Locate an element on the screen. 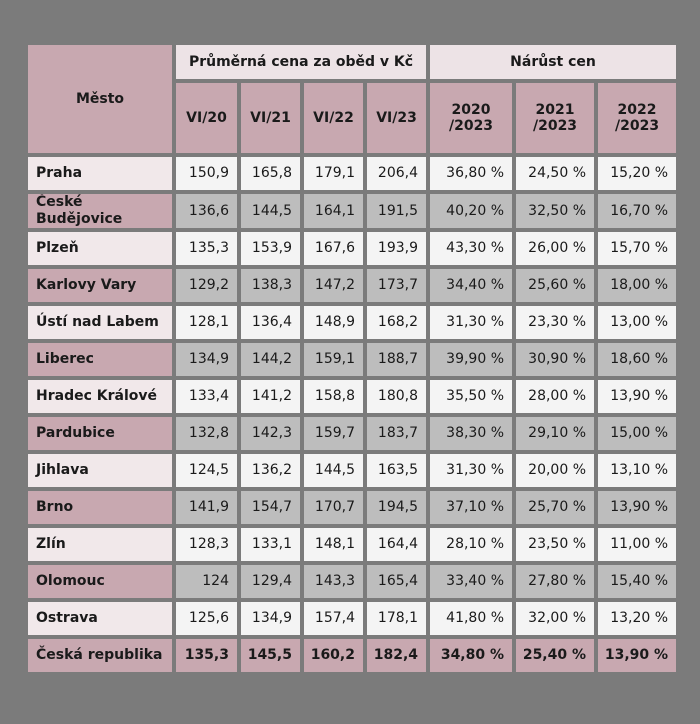 This screenshot has height=724, width=700. value-cell: 136,6 is located at coordinates (206, 211).